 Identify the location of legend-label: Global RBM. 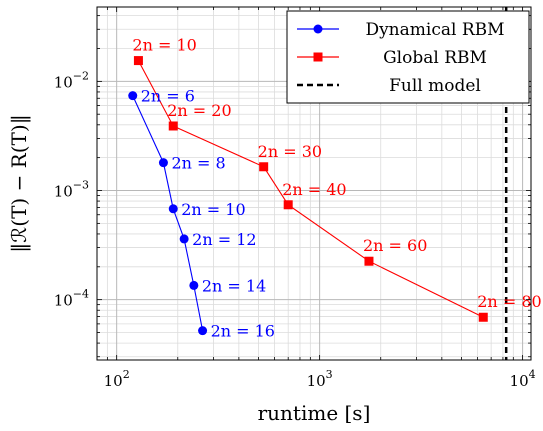
(435, 58).